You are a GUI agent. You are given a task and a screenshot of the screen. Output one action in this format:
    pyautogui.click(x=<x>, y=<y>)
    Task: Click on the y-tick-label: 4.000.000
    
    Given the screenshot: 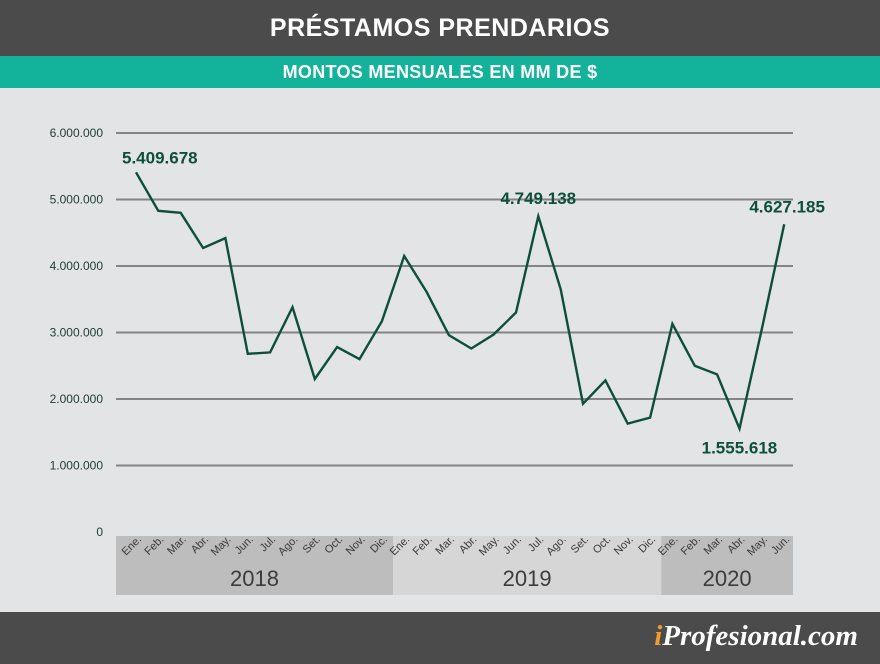 What is the action you would take?
    pyautogui.click(x=77, y=266)
    